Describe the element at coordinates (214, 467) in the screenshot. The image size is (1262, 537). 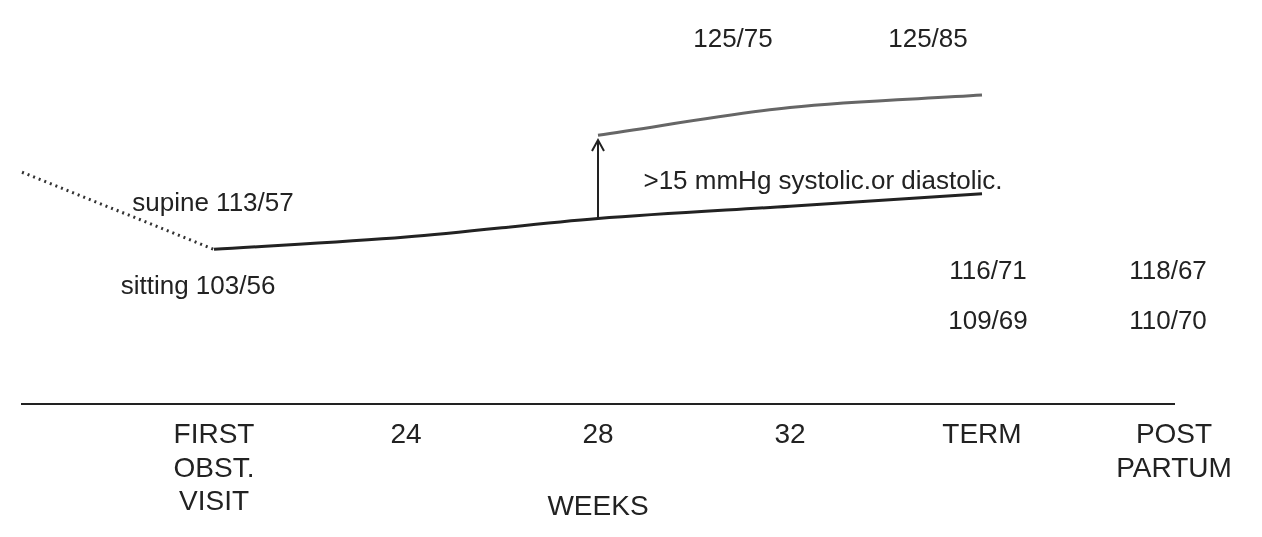
I see `x-tick-label: FIRST OBST. VISIT` at that location.